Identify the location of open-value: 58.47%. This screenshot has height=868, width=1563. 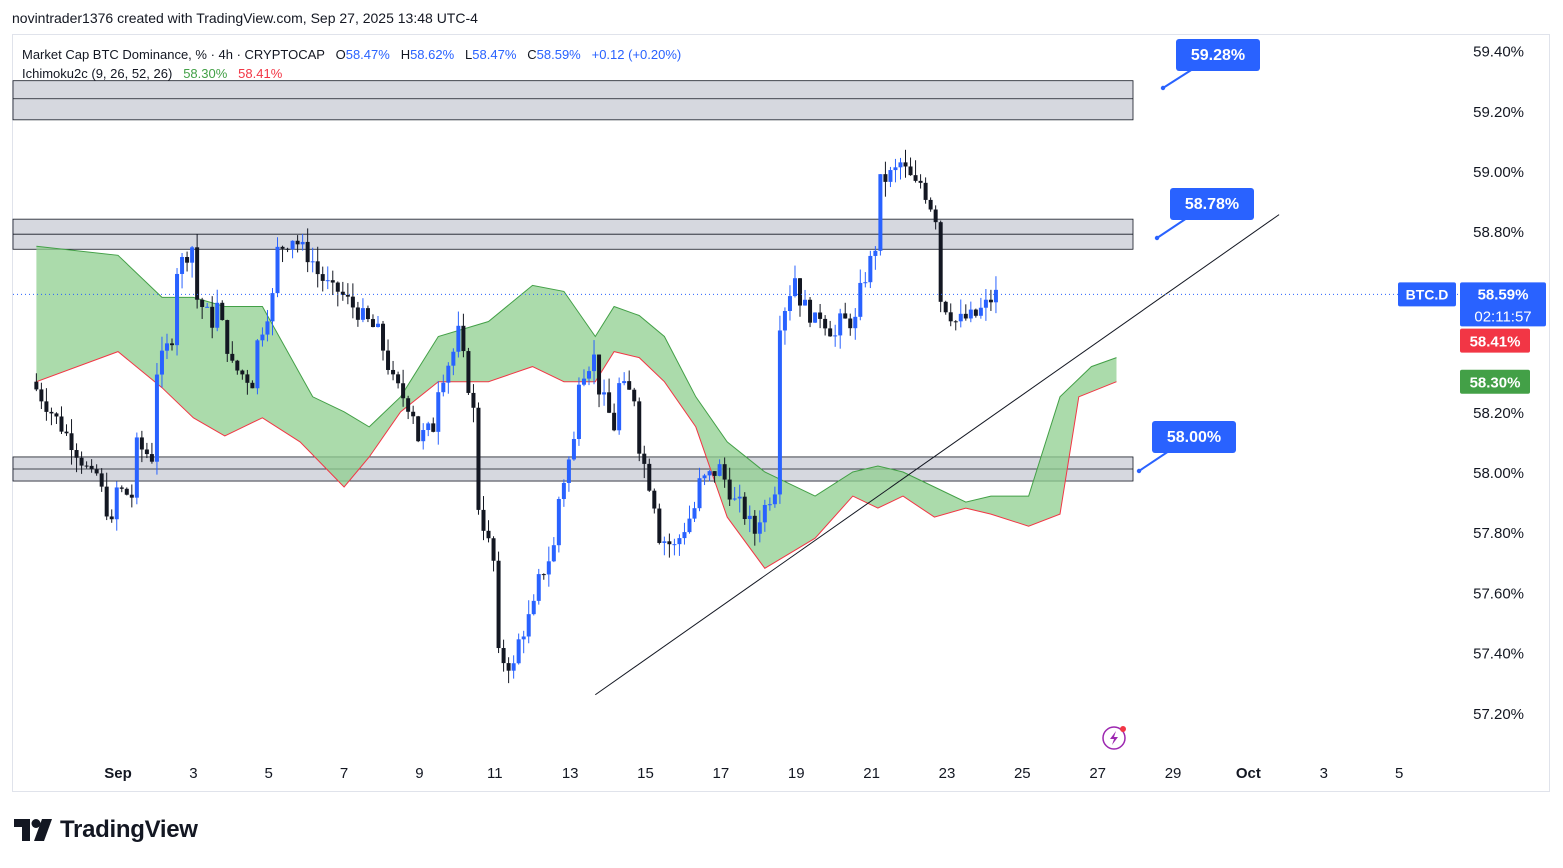
(367, 54).